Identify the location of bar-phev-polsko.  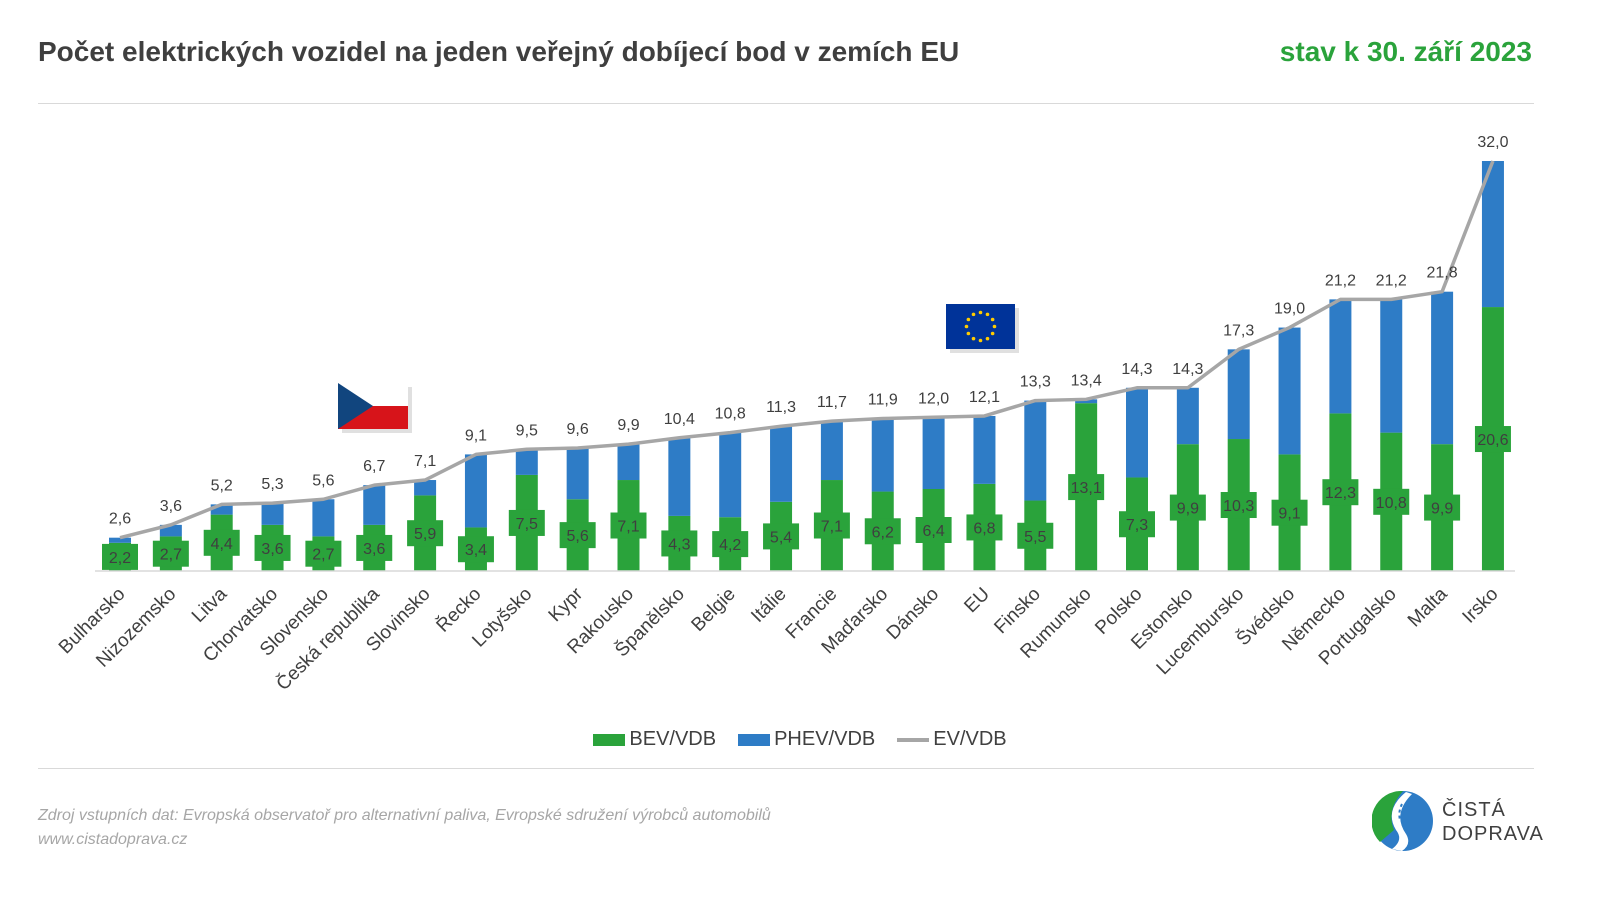
(1137, 432).